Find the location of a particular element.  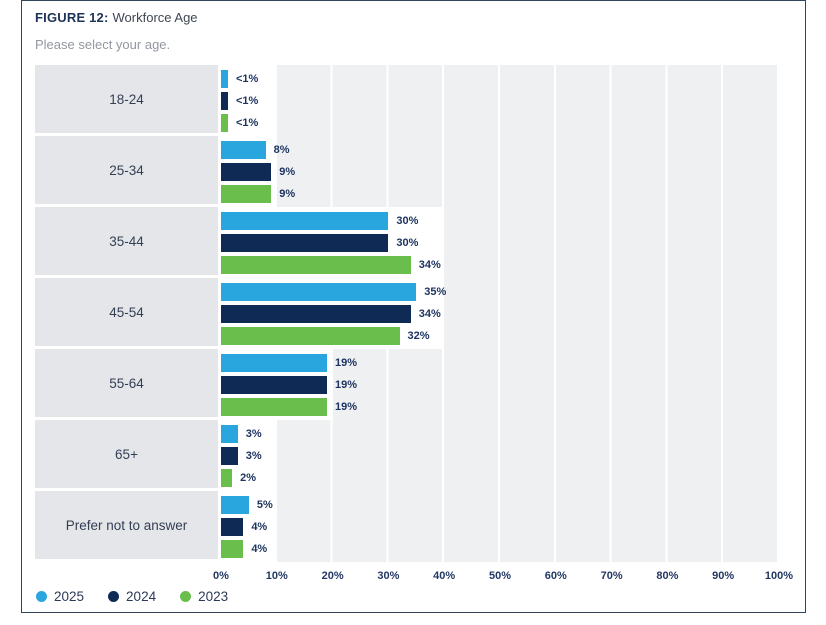

legend: 2025 2024 2023 is located at coordinates (132, 596).